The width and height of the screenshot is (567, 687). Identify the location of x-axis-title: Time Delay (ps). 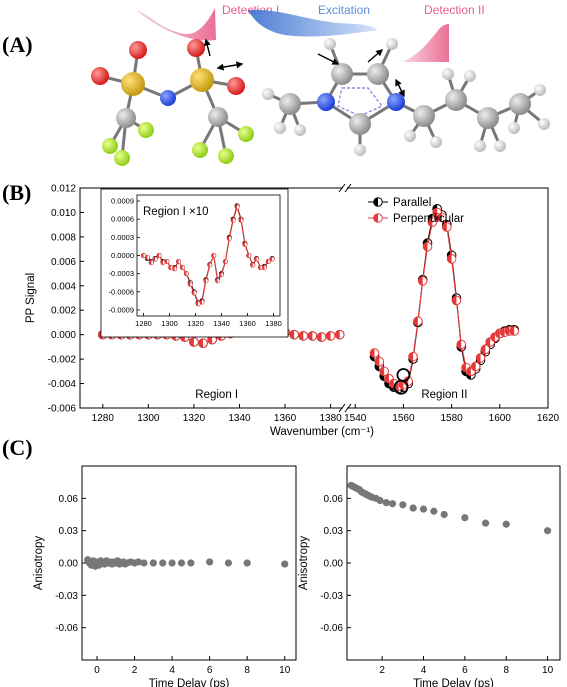
(189, 682).